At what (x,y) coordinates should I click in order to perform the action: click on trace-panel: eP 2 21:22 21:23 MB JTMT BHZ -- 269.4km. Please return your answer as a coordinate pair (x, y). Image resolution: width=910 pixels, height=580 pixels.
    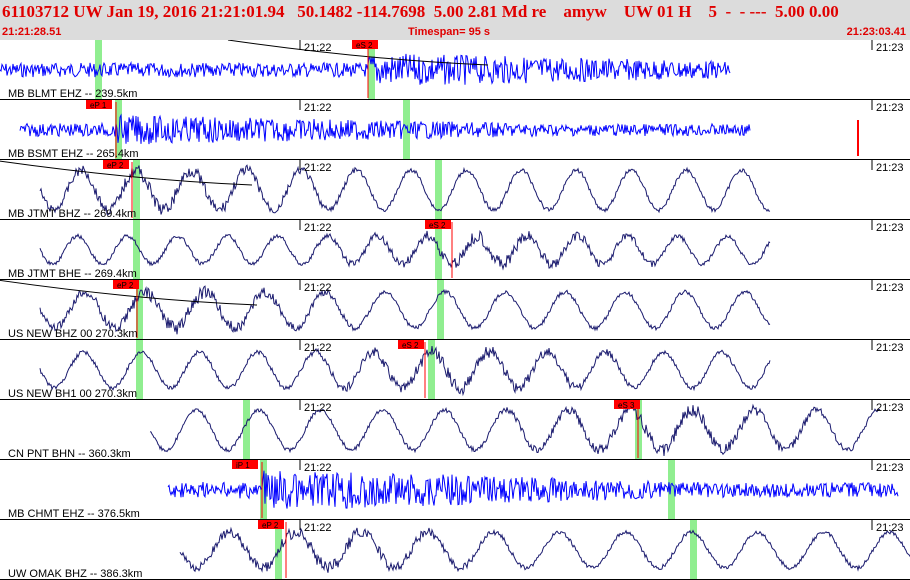
    Looking at the image, I should click on (455, 190).